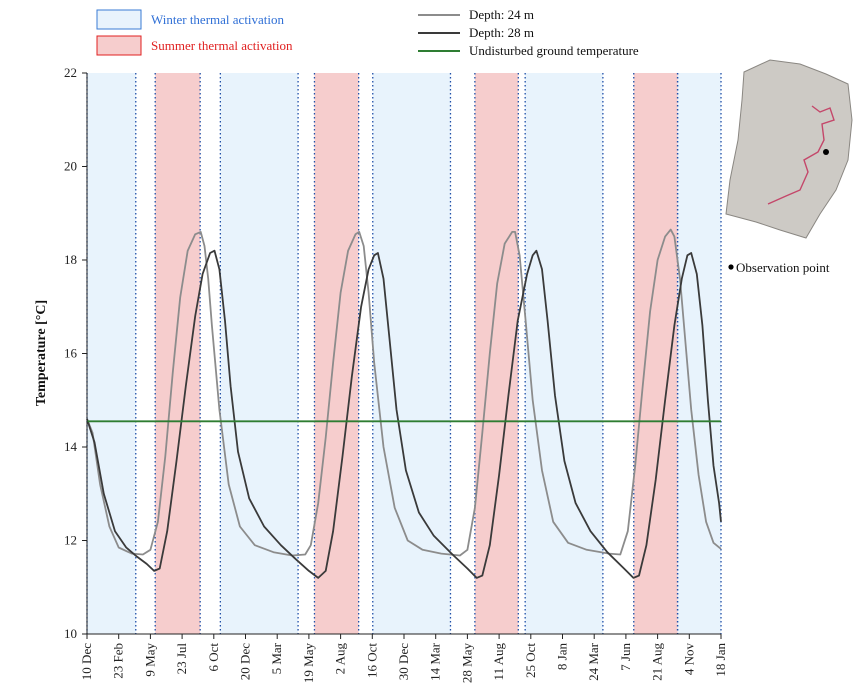  I want to click on x-tick-label: 20 Dec, so click(245, 661).